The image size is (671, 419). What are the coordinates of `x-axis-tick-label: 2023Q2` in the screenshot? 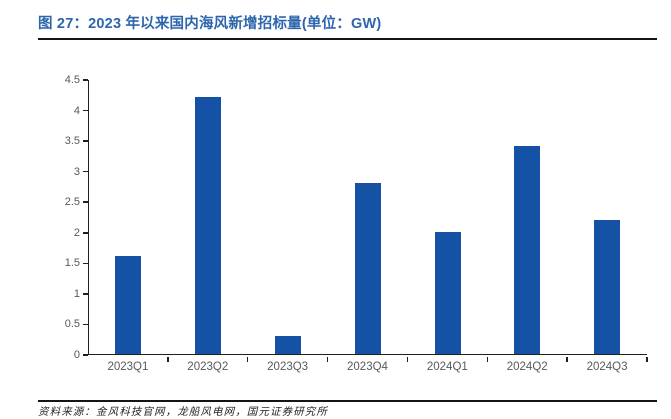 It's located at (208, 367).